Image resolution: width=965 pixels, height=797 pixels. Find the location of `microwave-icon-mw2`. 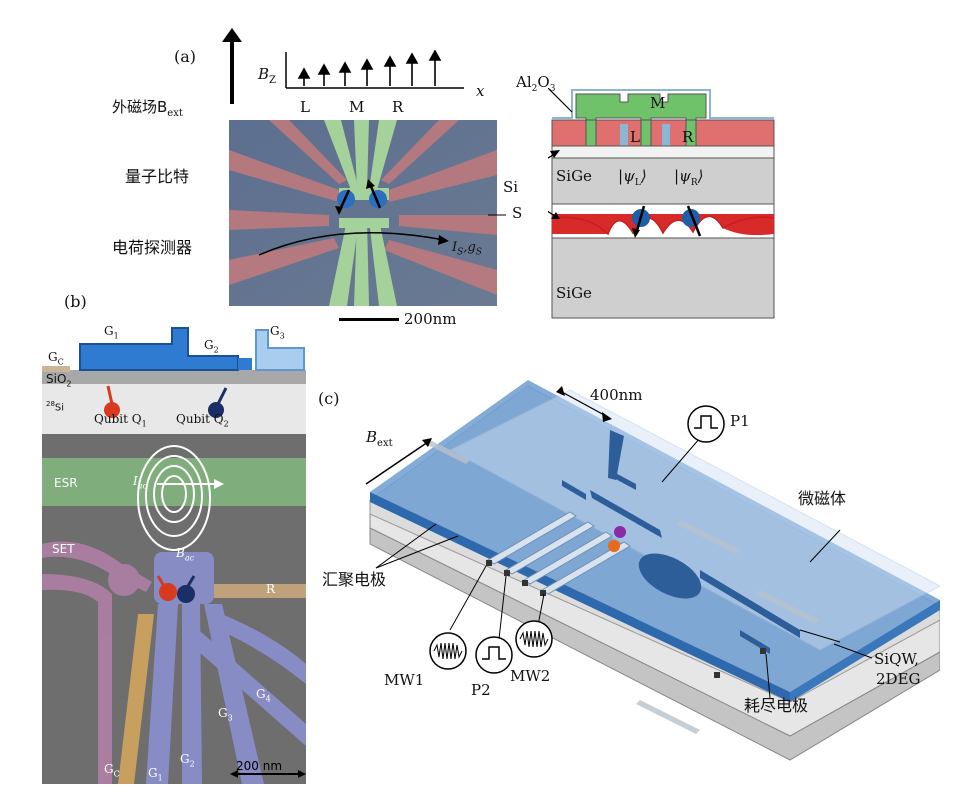

microwave-icon-mw2 is located at coordinates (534, 639).